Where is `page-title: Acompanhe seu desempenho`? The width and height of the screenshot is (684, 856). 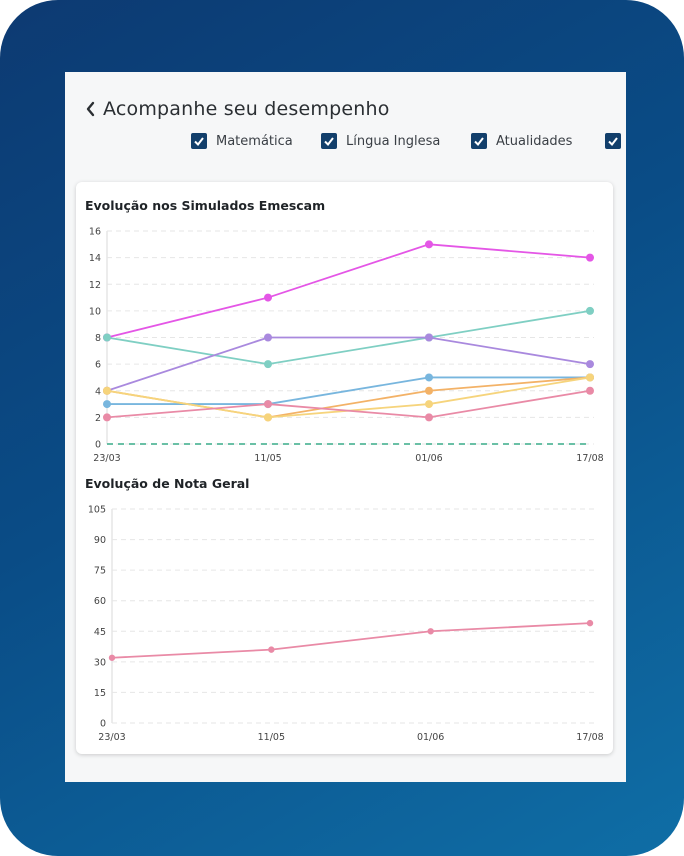 page-title: Acompanhe seu desempenho is located at coordinates (246, 109).